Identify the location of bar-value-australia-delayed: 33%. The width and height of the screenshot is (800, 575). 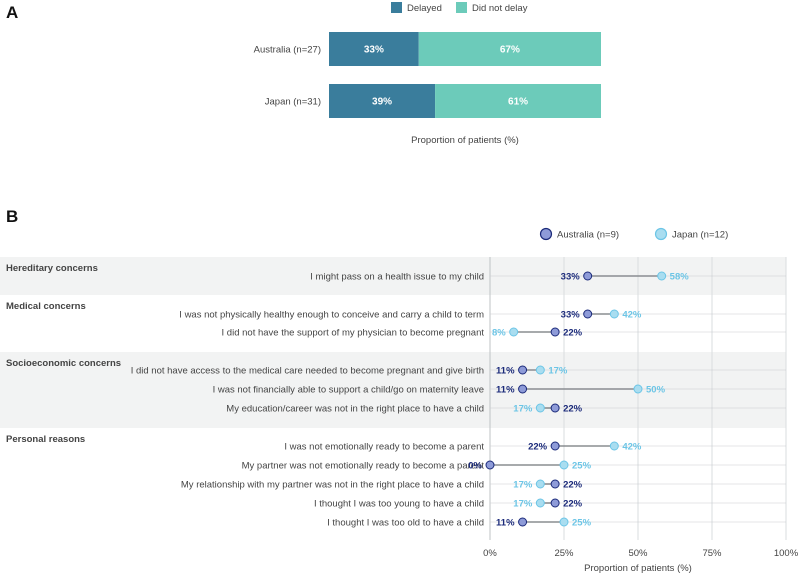
(374, 50).